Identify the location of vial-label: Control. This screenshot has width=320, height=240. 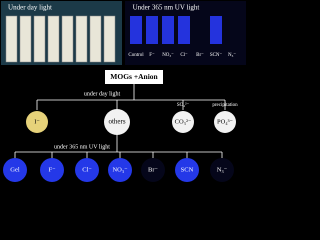
(136, 55).